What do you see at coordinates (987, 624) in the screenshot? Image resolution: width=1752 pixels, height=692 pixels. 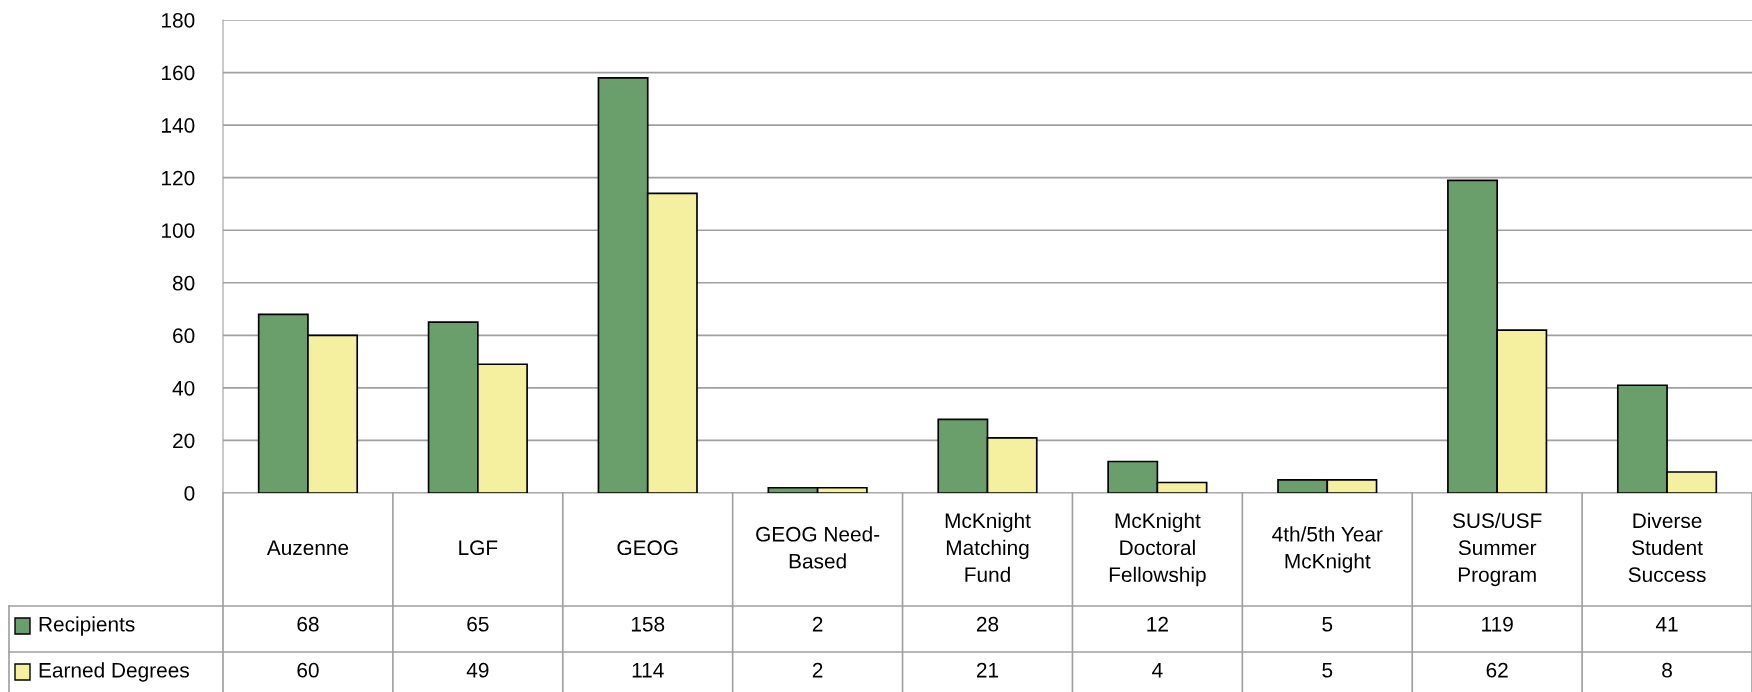 I see `data-label: 28` at bounding box center [987, 624].